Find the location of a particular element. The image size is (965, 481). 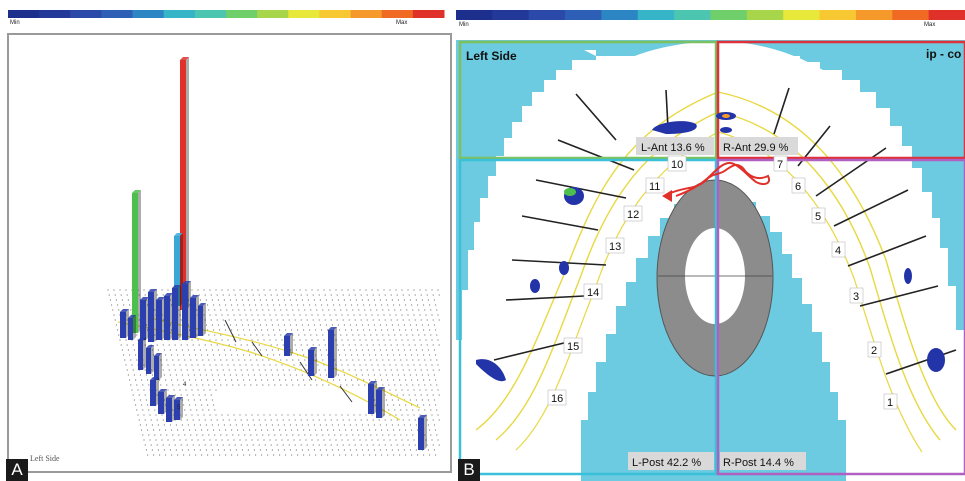

tooth-divider is located at coordinates (230, 331).